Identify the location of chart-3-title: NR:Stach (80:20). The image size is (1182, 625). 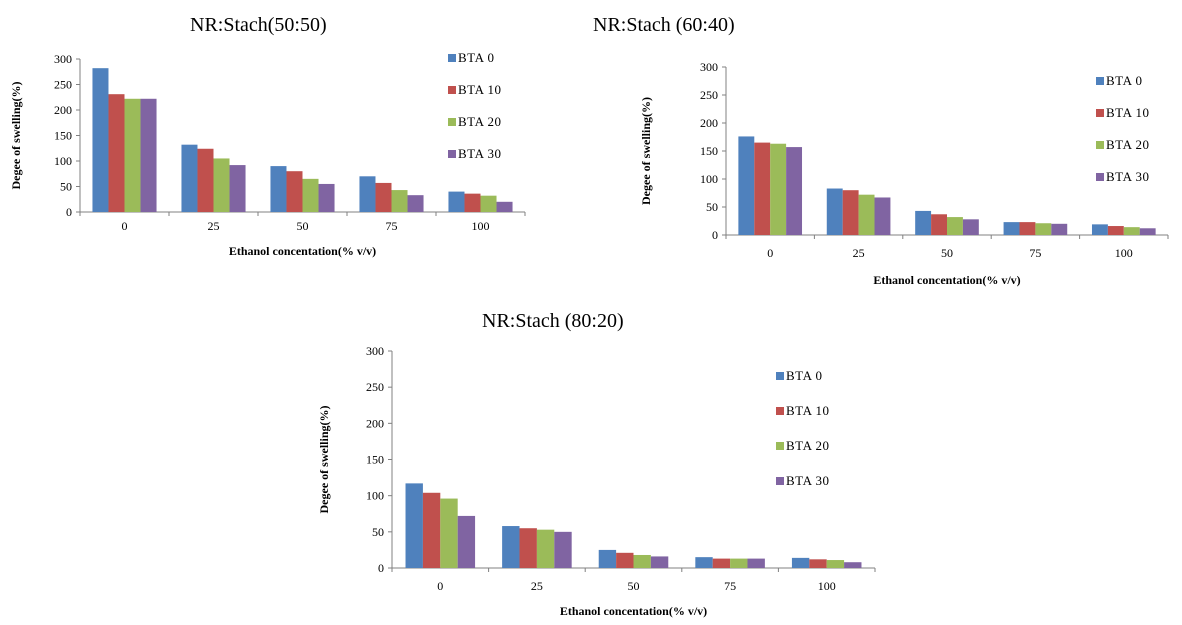
(553, 321).